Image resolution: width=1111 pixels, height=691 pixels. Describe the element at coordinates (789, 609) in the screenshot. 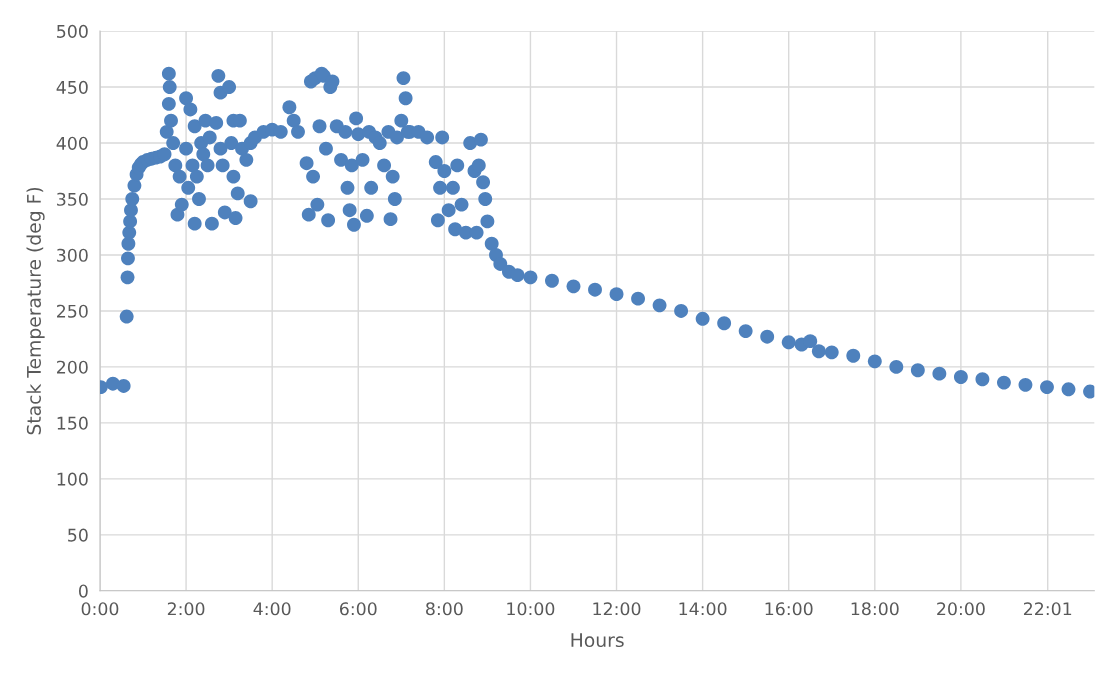

I see `x-tick-label: 16:00` at that location.